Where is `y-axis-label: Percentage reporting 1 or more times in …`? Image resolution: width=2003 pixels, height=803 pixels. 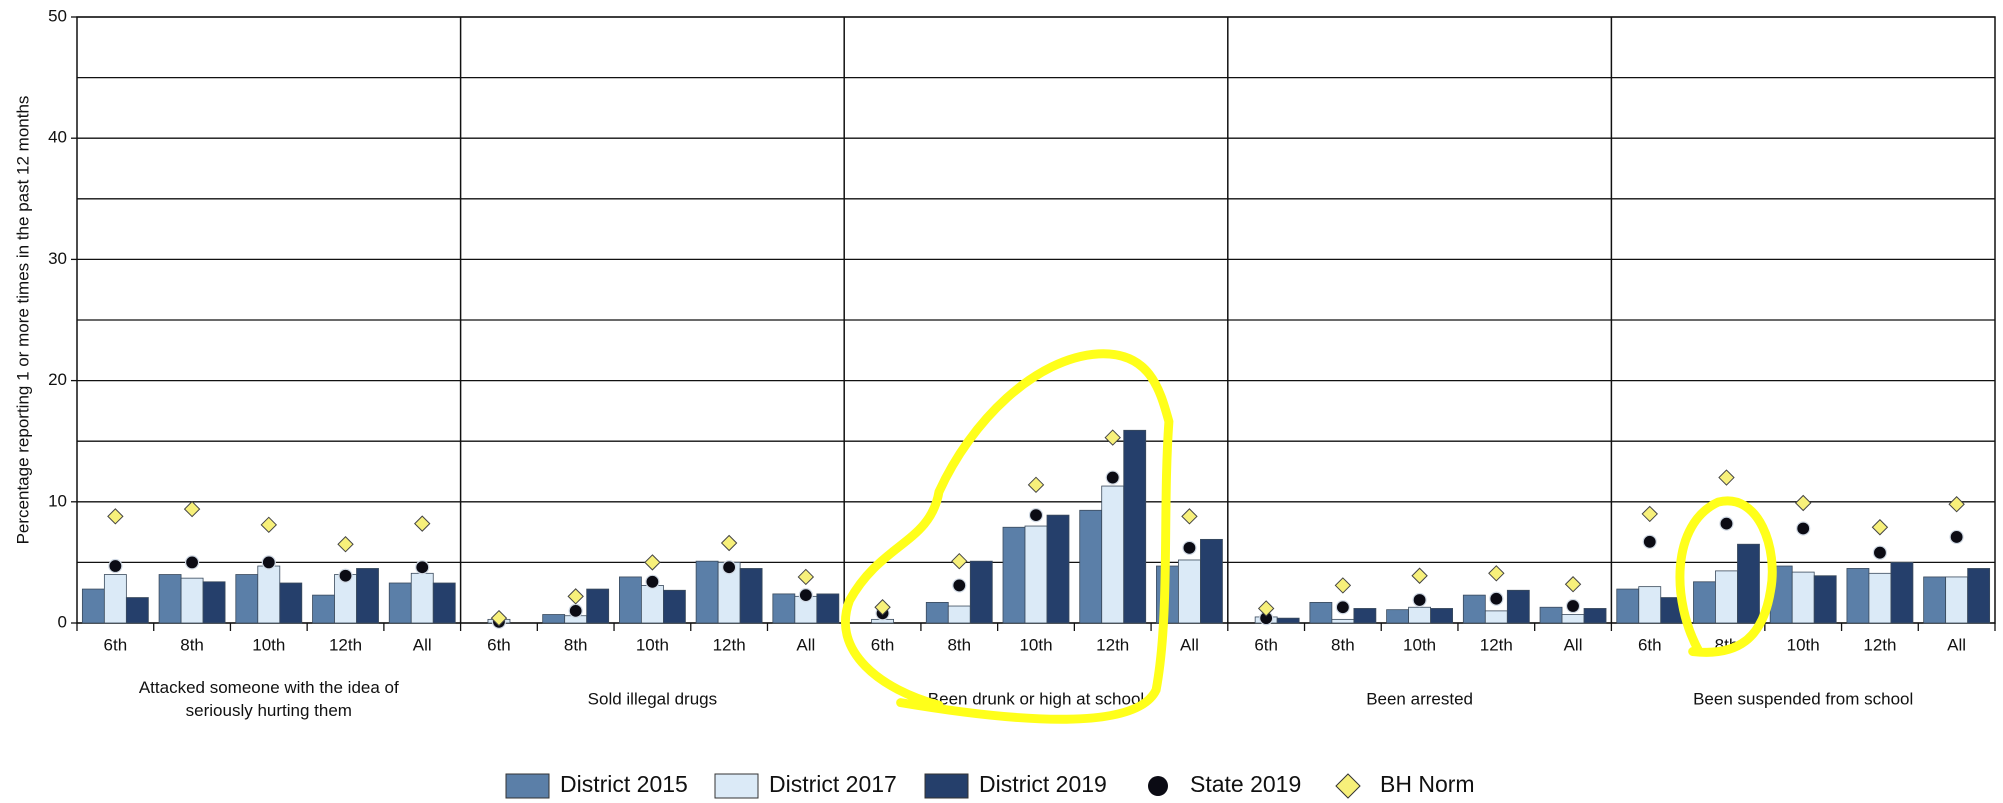 y-axis-label: Percentage reporting 1 or more times in … is located at coordinates (22, 320).